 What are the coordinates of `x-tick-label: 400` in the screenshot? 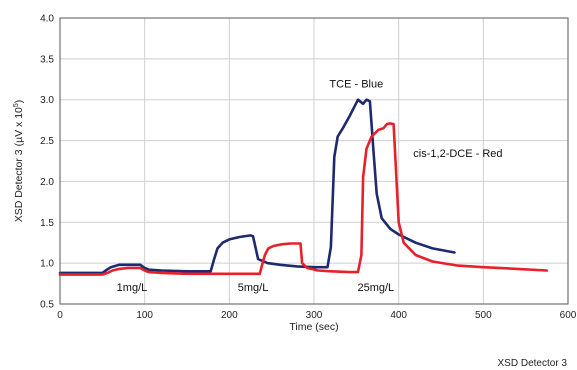 It's located at (398, 315).